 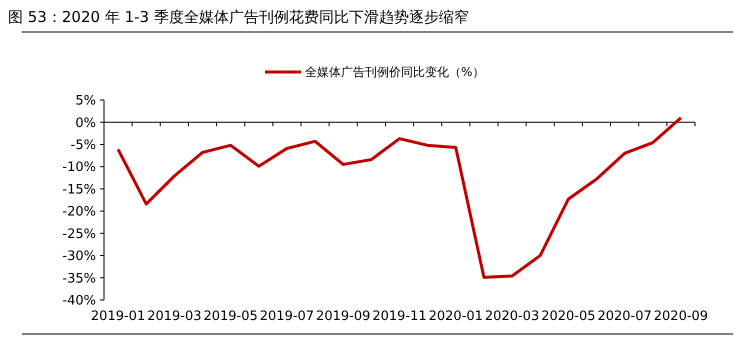 What do you see at coordinates (287, 316) in the screenshot?
I see `x-tick-label: 2019-07` at bounding box center [287, 316].